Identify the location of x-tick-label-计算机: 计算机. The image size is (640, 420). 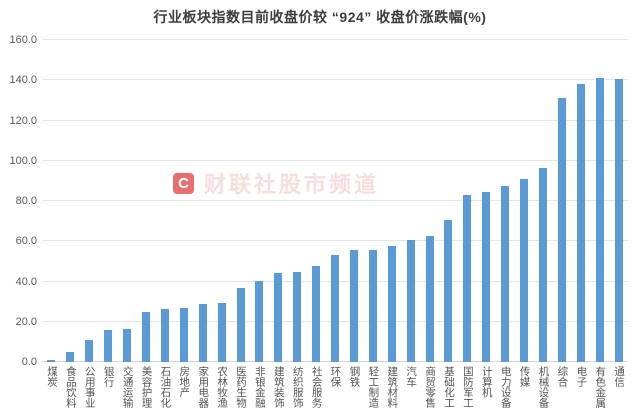
(486, 382).